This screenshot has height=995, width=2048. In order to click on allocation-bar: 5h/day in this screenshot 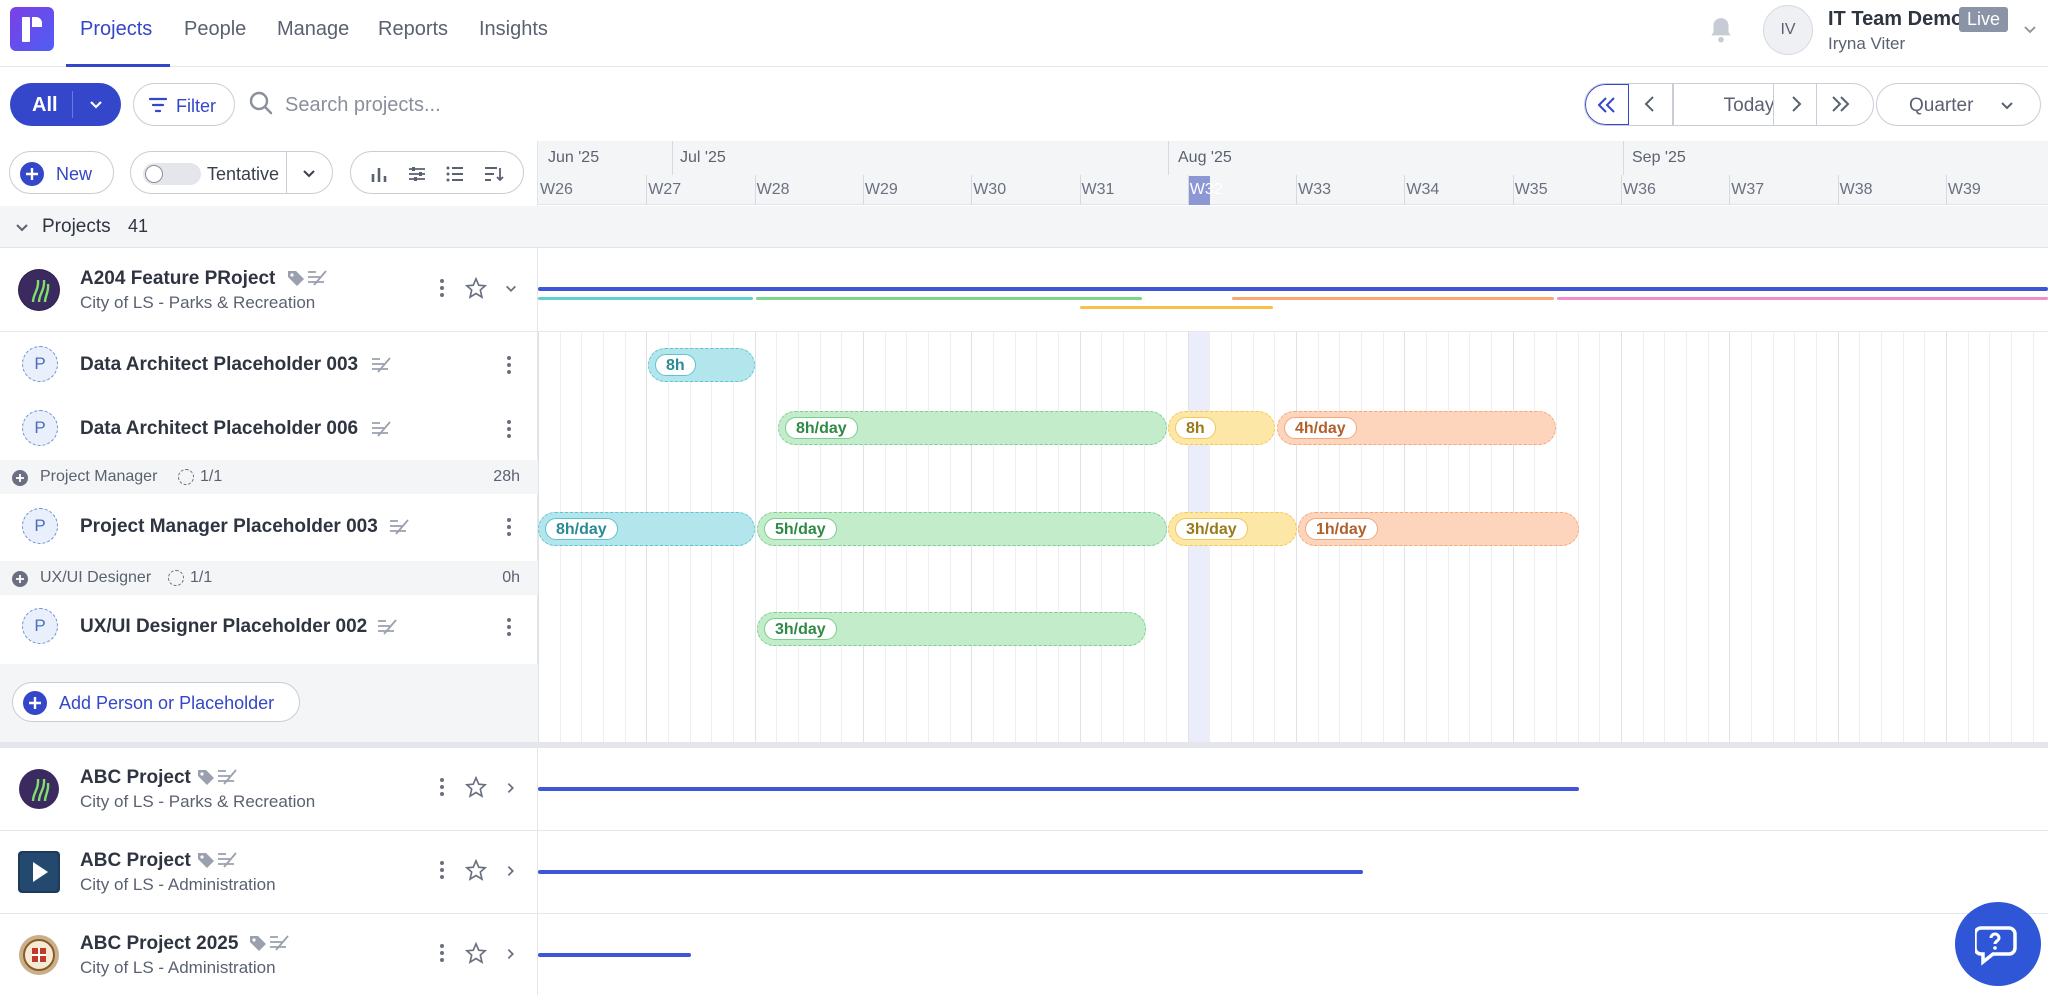, I will do `click(962, 529)`.